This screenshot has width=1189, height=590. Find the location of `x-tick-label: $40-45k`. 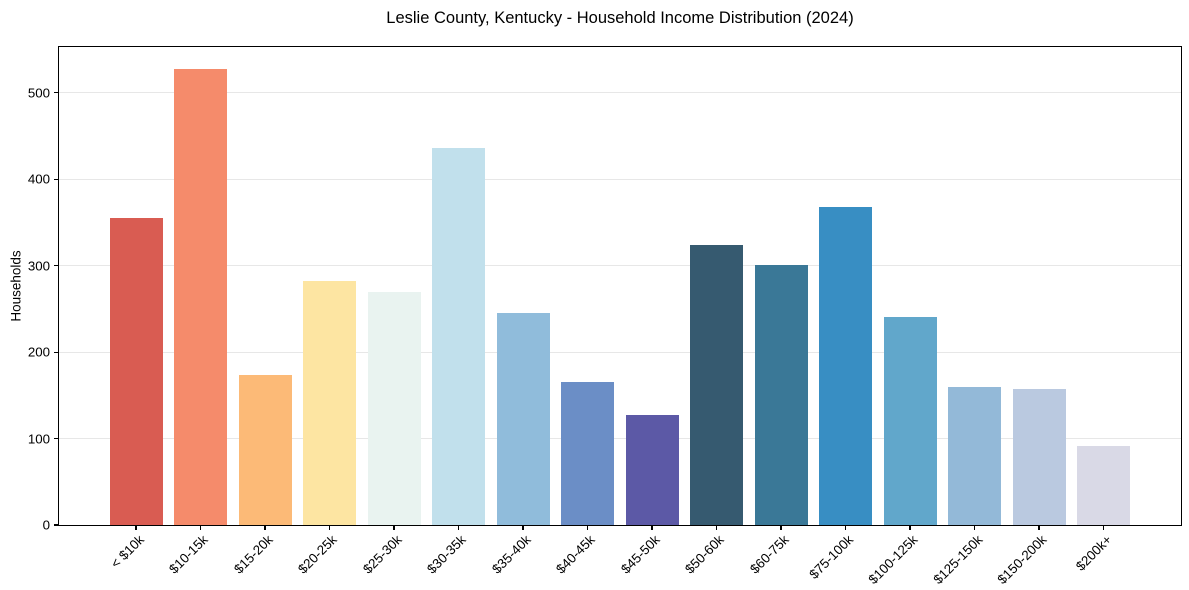

x-tick-label: $40-45k is located at coordinates (576, 554).